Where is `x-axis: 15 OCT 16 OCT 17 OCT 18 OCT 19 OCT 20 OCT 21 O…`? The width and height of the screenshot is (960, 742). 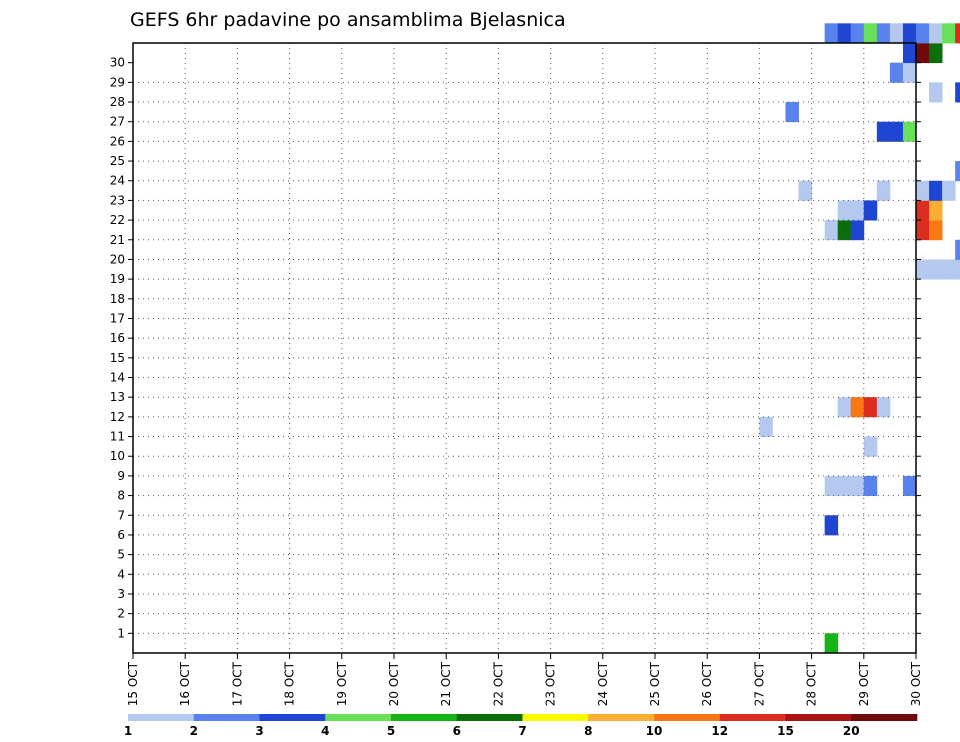 x-axis: 15 OCT 16 OCT 17 OCT 18 OCT 19 OCT 20 OCT 21 O… is located at coordinates (524, 679).